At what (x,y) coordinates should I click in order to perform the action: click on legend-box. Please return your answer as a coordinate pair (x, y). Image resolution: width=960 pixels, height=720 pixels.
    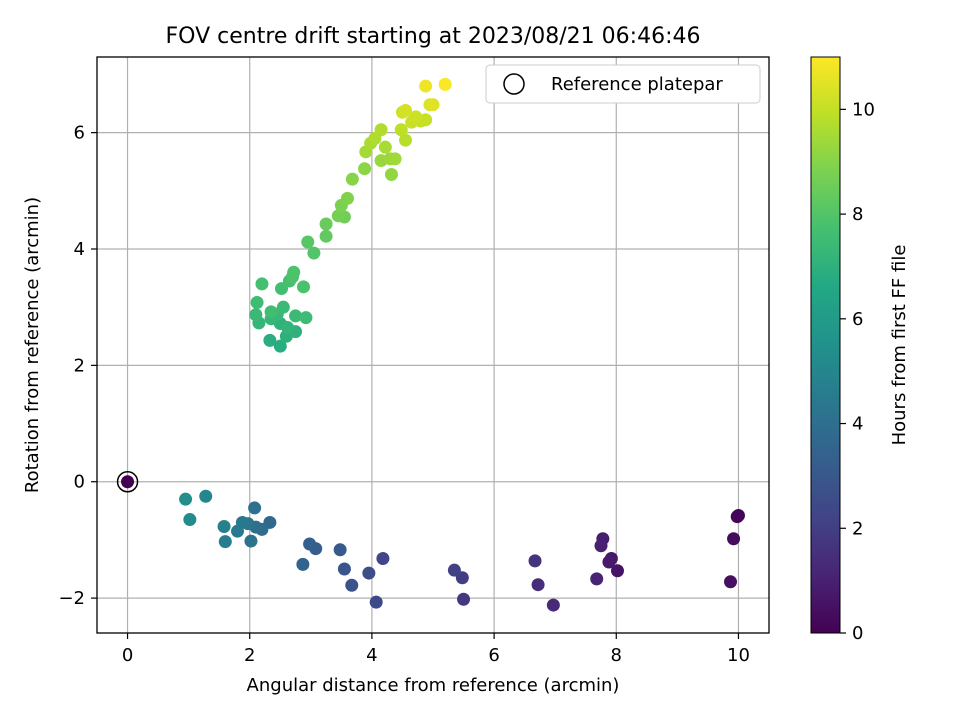
    Looking at the image, I should click on (623, 84).